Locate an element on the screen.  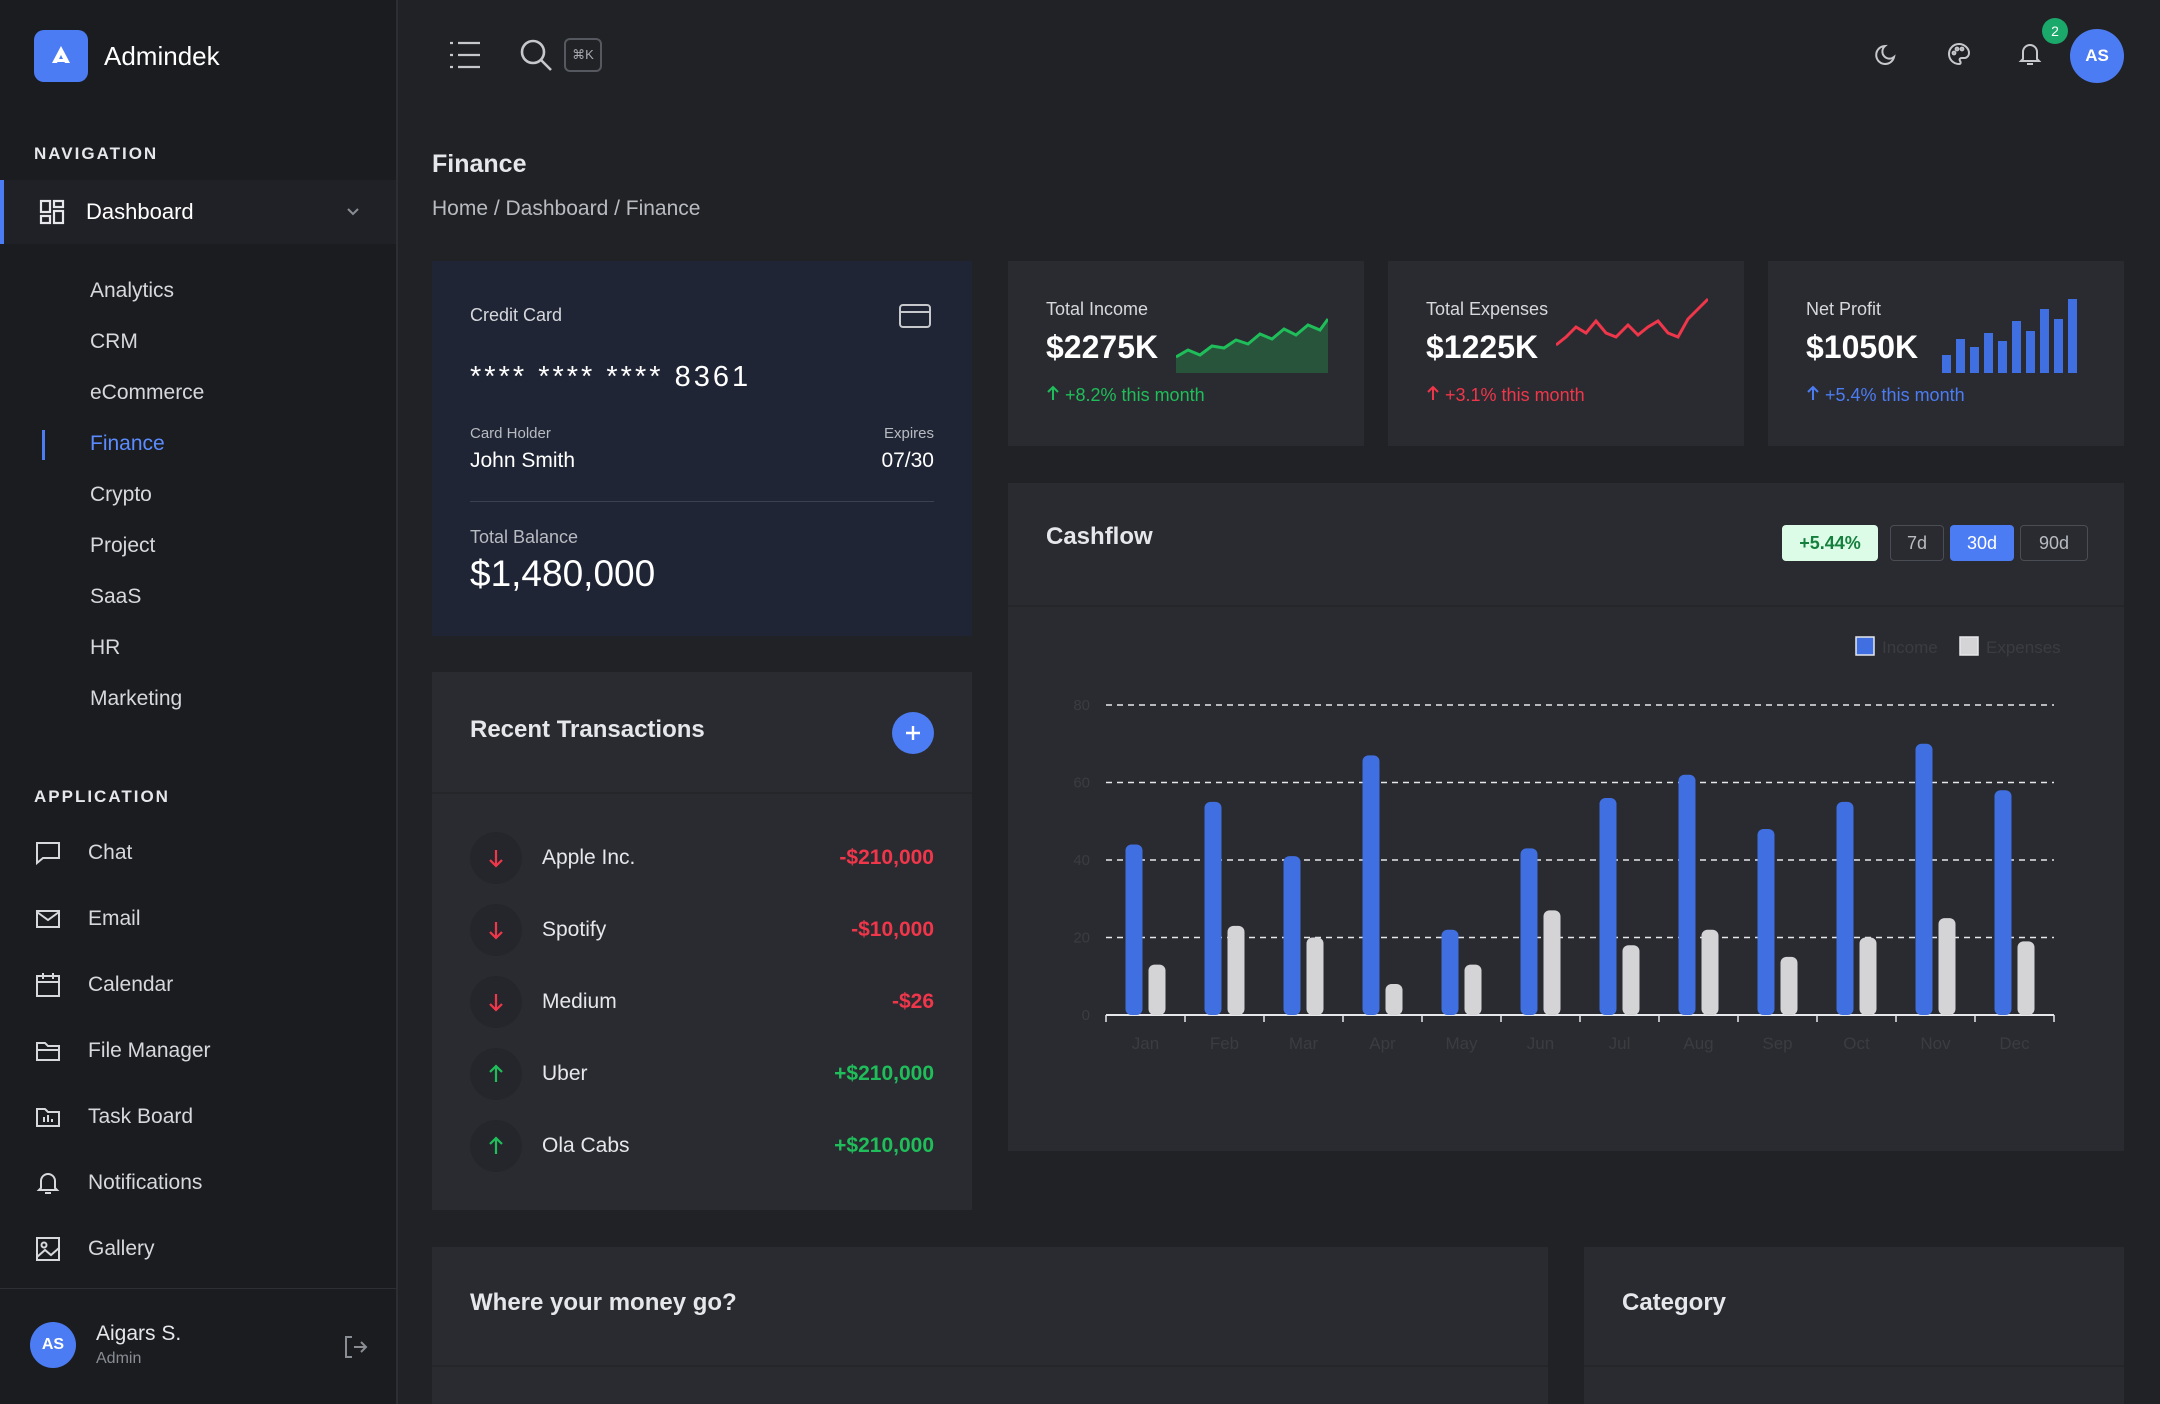
money-destination-title: Where your money go? is located at coordinates (603, 1302).